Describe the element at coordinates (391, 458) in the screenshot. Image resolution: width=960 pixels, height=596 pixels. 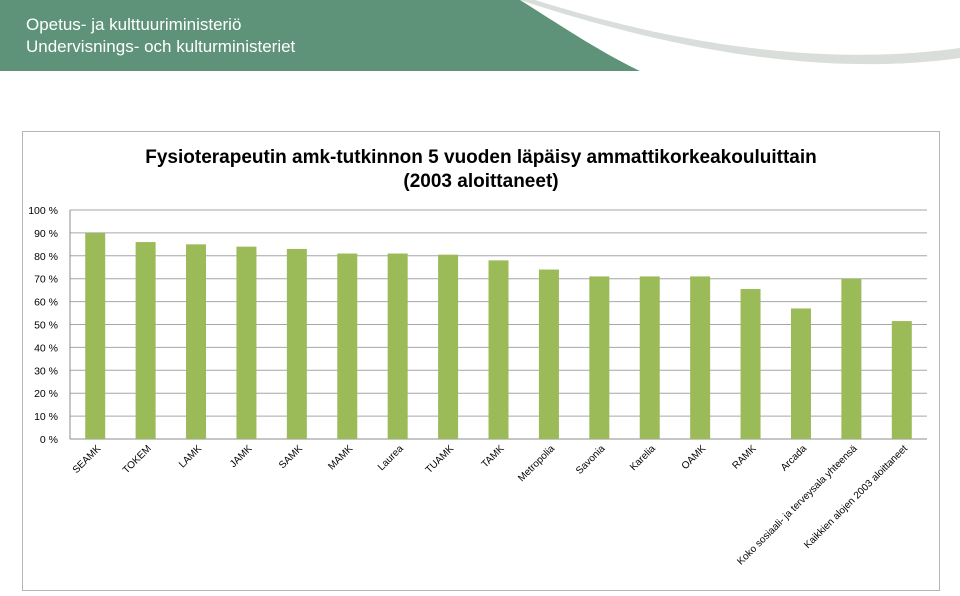
I see `x-tick-label: Laurea` at that location.